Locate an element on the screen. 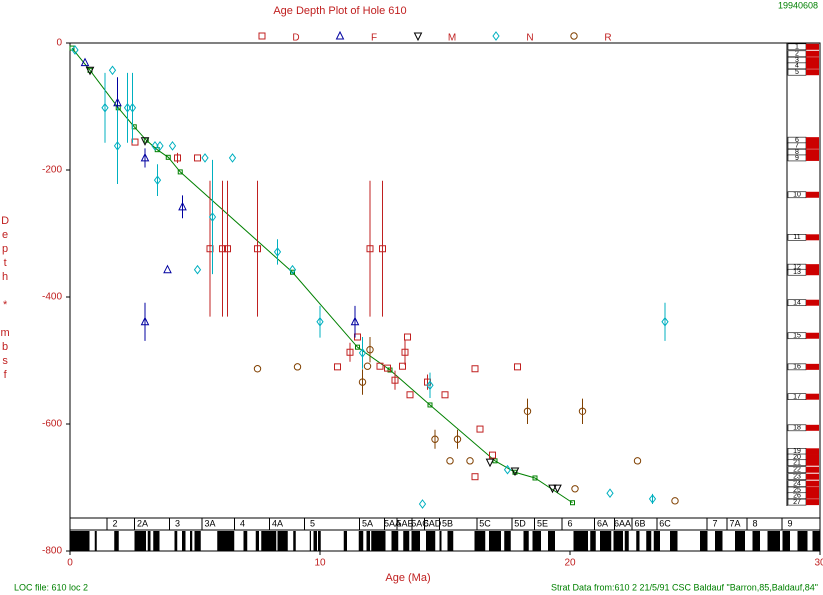 This screenshot has height=595, width=823. chron-label: 6 is located at coordinates (569, 523).